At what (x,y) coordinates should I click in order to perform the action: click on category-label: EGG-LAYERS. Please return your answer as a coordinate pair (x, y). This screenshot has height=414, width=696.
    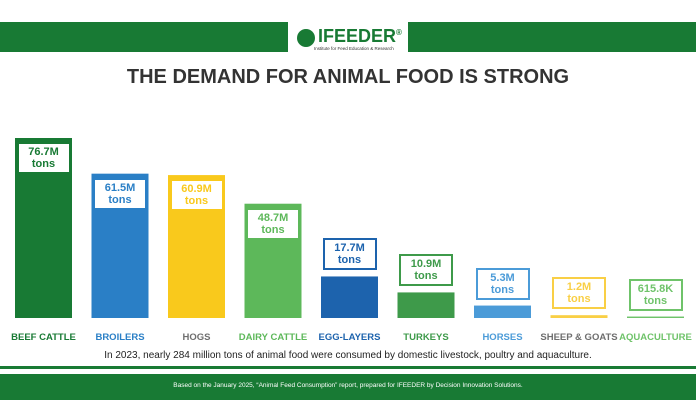
    Looking at the image, I should click on (349, 337).